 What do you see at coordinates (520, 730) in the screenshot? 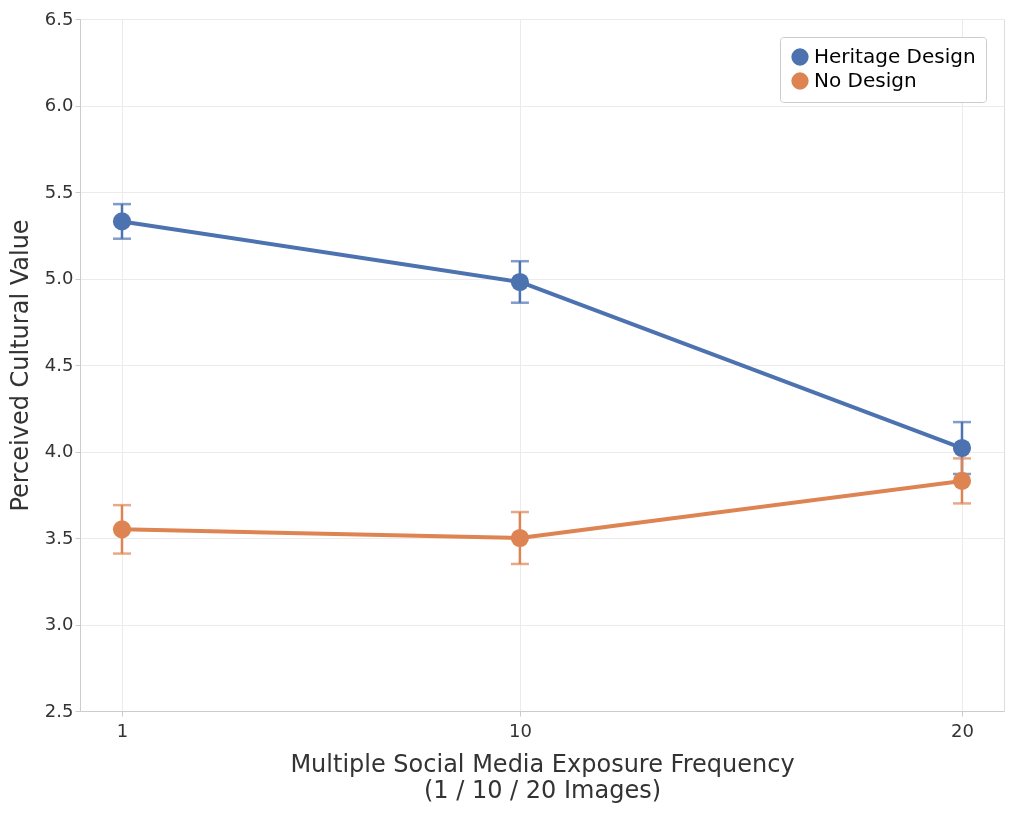
I see `x-tick-label: 10` at bounding box center [520, 730].